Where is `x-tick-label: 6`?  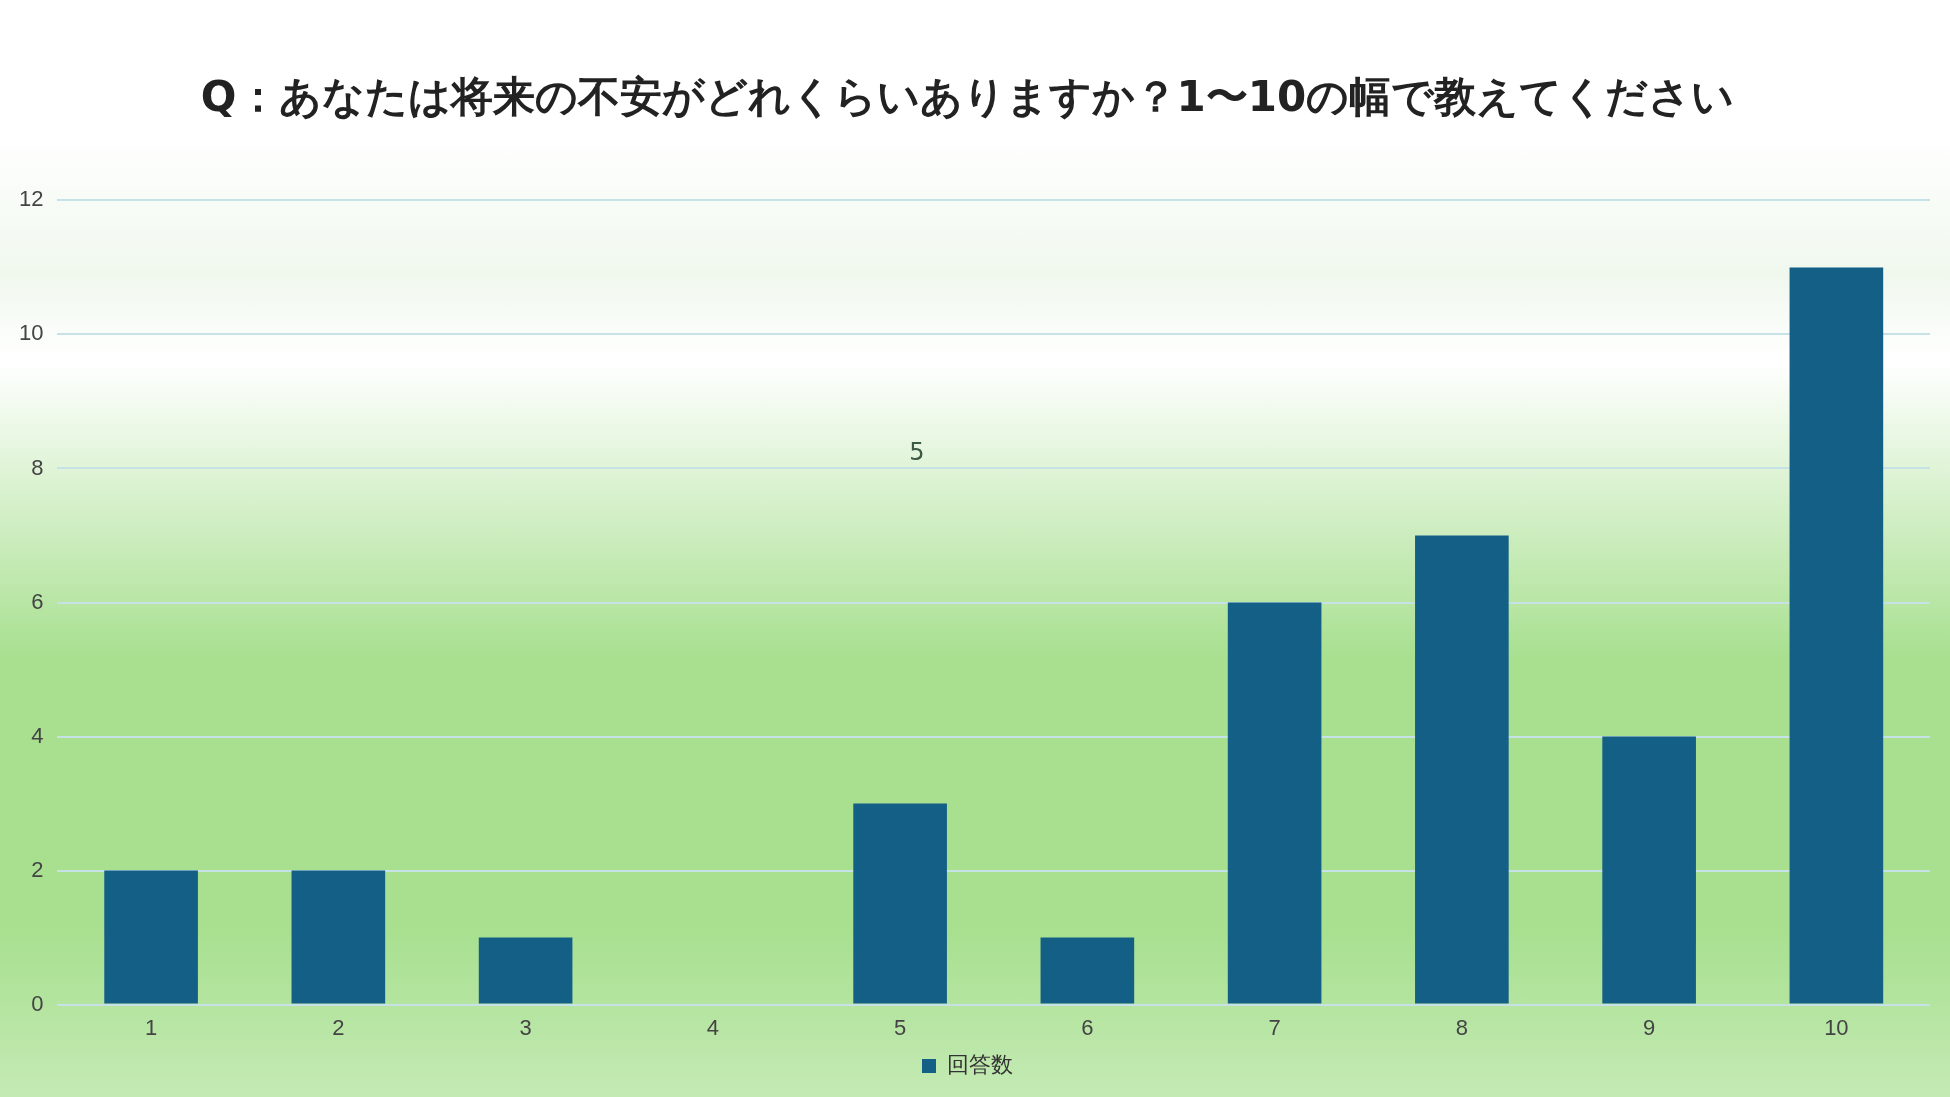 x-tick-label: 6 is located at coordinates (1087, 1027).